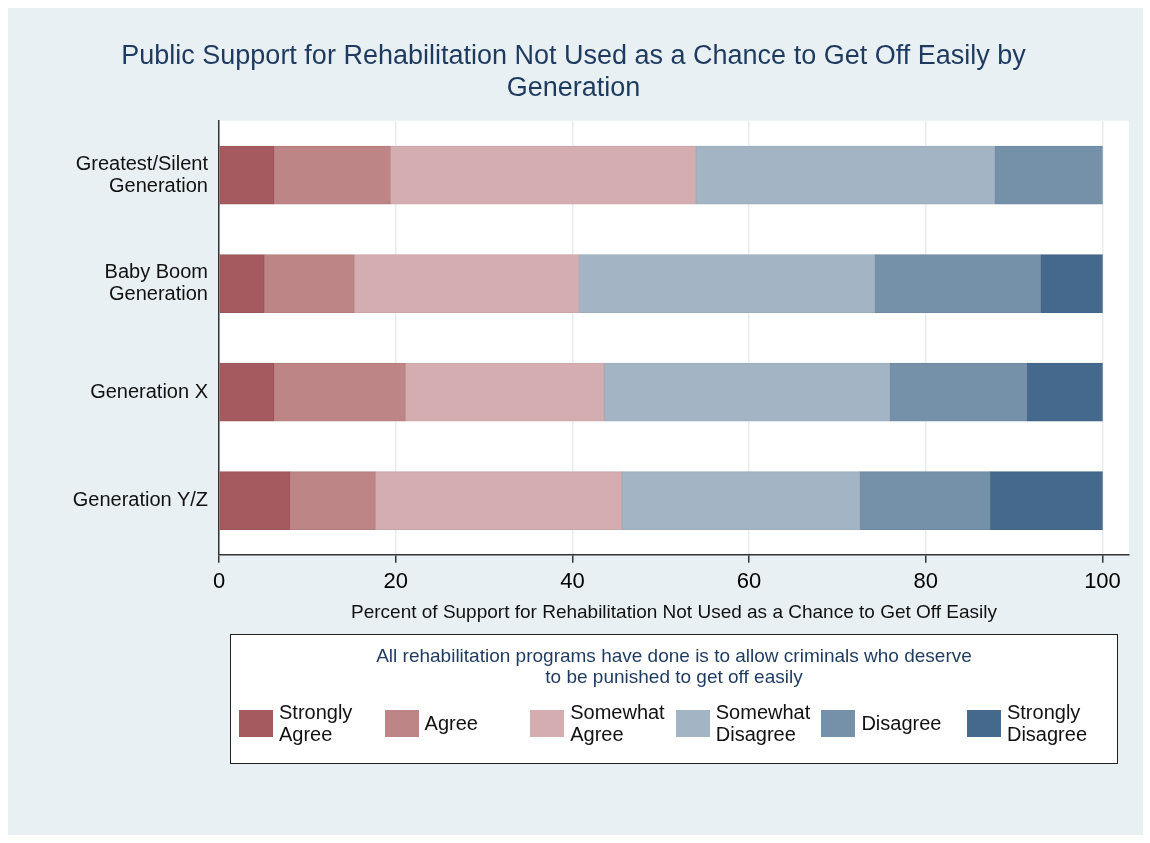  What do you see at coordinates (395, 581) in the screenshot?
I see `x-tick-label: 20` at bounding box center [395, 581].